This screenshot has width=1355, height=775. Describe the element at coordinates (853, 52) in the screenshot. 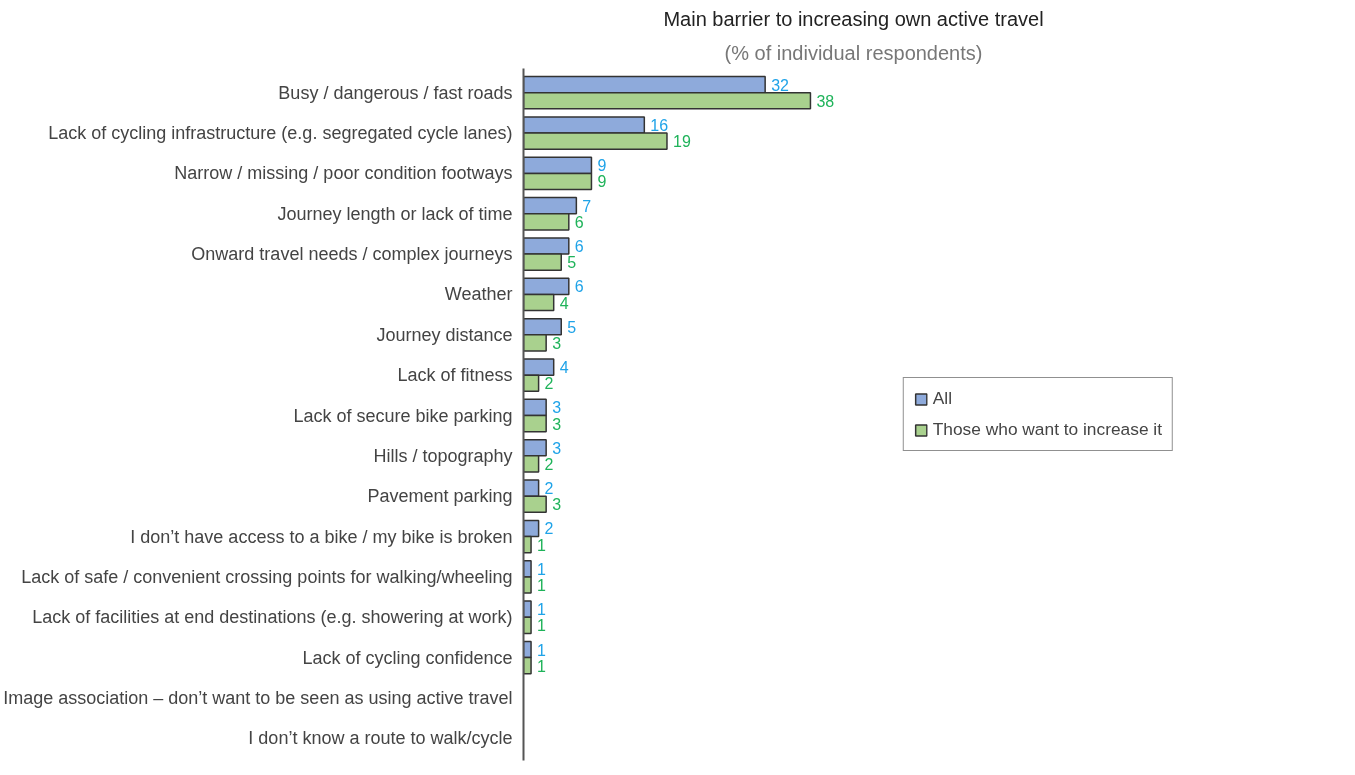

I see `text: (% of individual respondents)` at that location.